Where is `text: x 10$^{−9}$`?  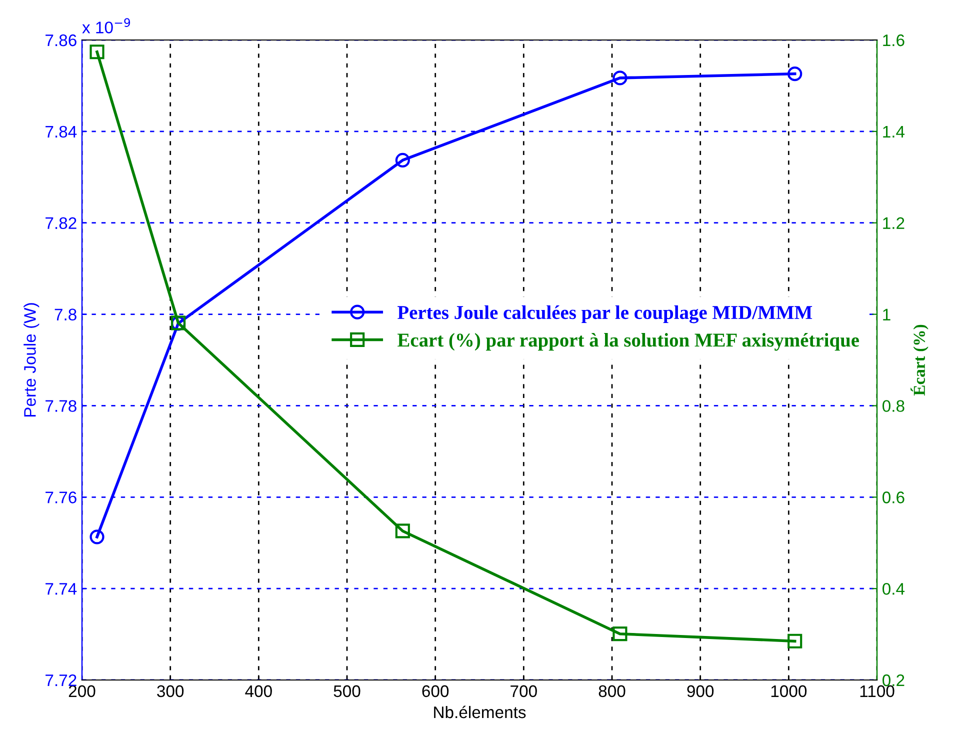 text: x 10$^{−9}$ is located at coordinates (106, 26).